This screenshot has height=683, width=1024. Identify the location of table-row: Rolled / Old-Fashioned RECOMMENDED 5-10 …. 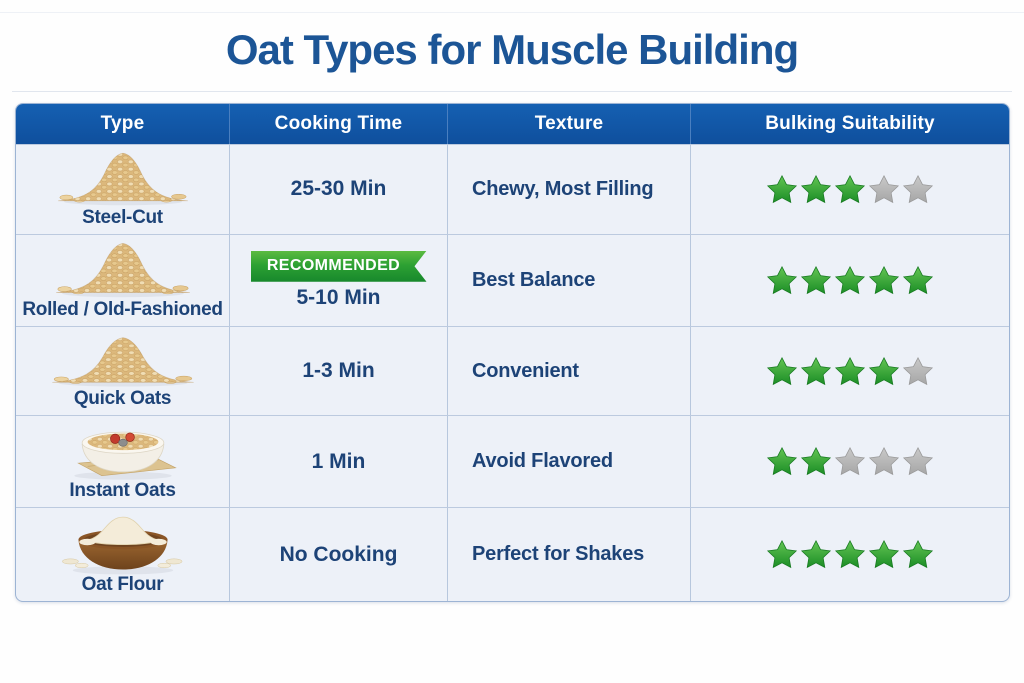
(512, 279).